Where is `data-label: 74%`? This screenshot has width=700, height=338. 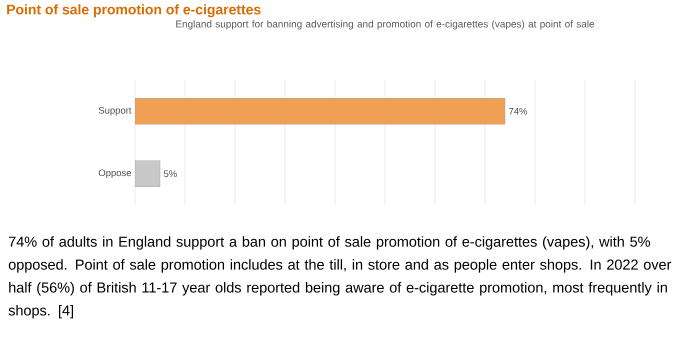
data-label: 74% is located at coordinates (518, 111).